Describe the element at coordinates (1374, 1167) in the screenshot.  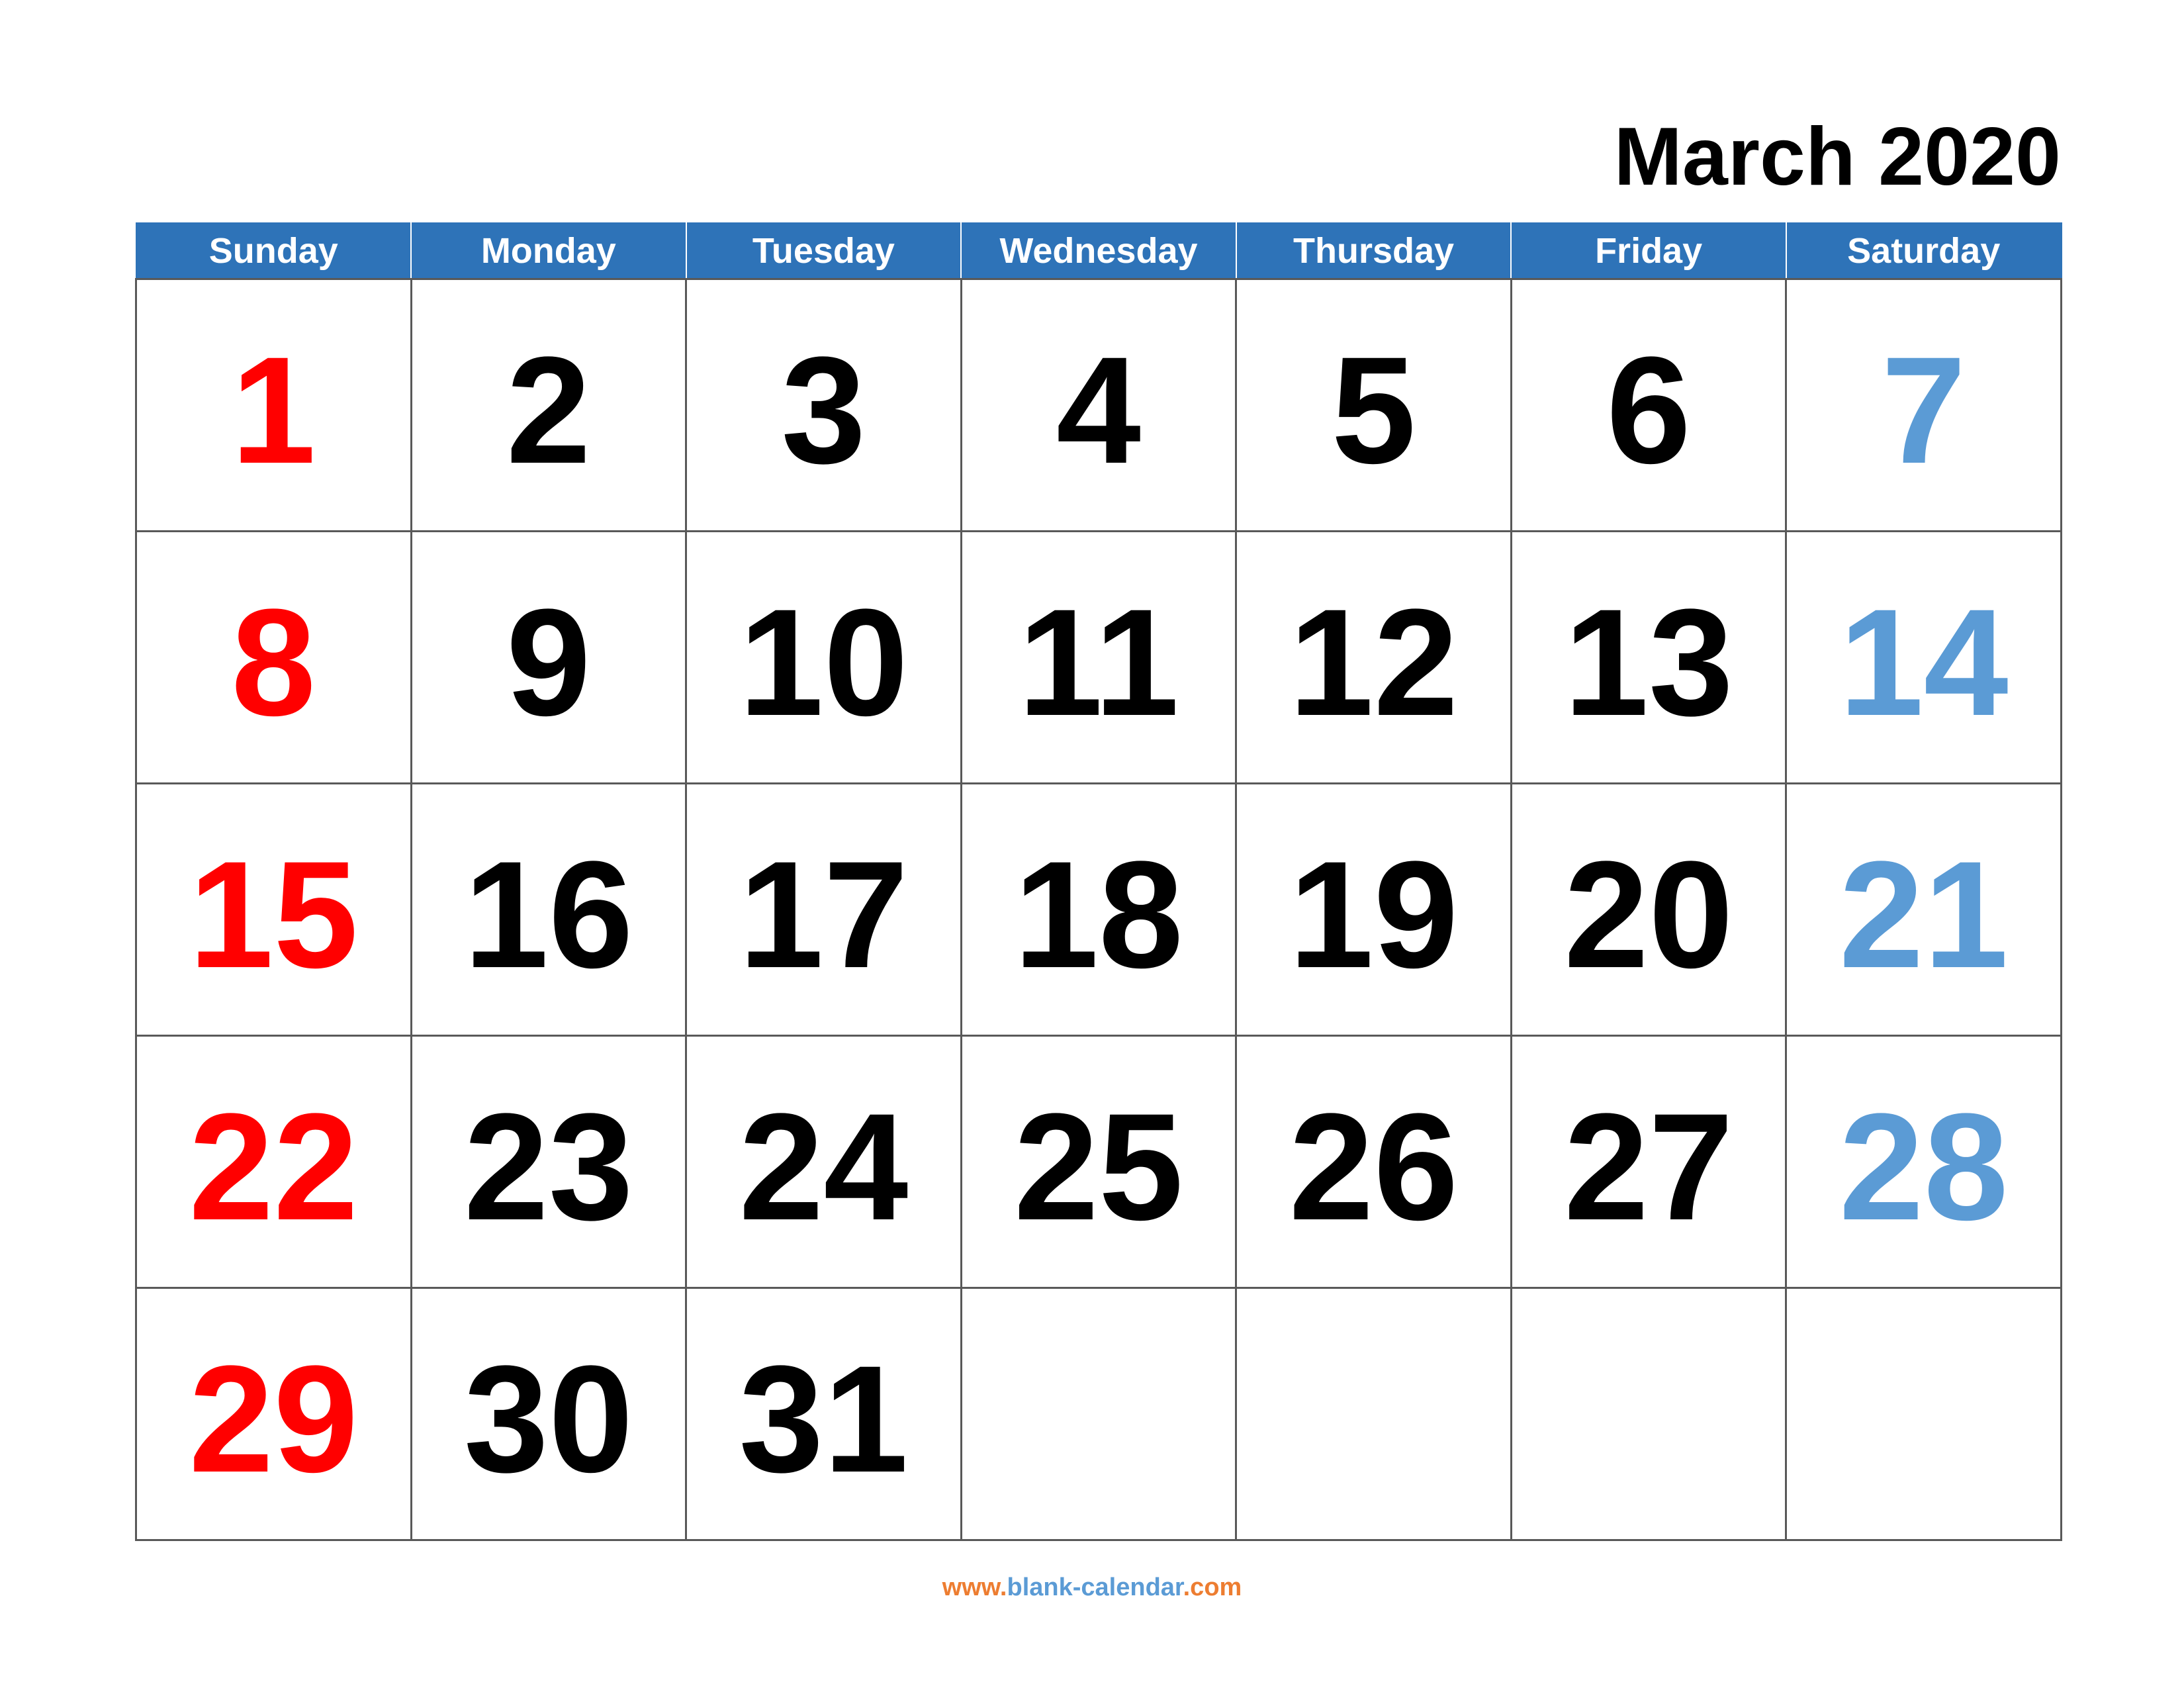
I see `day-number: 26` at that location.